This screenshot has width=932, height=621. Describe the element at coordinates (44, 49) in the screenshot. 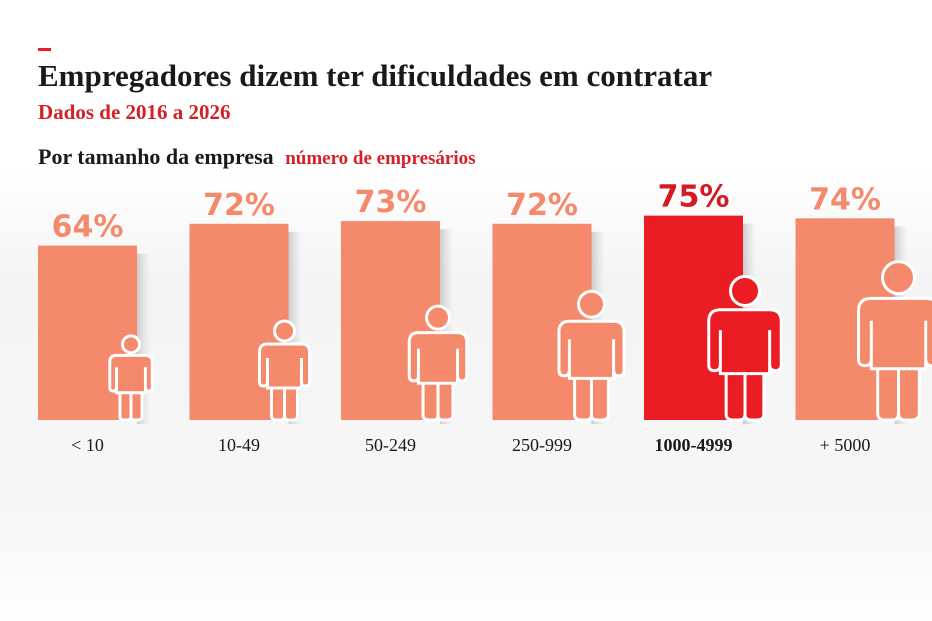

I see `accent-dash` at that location.